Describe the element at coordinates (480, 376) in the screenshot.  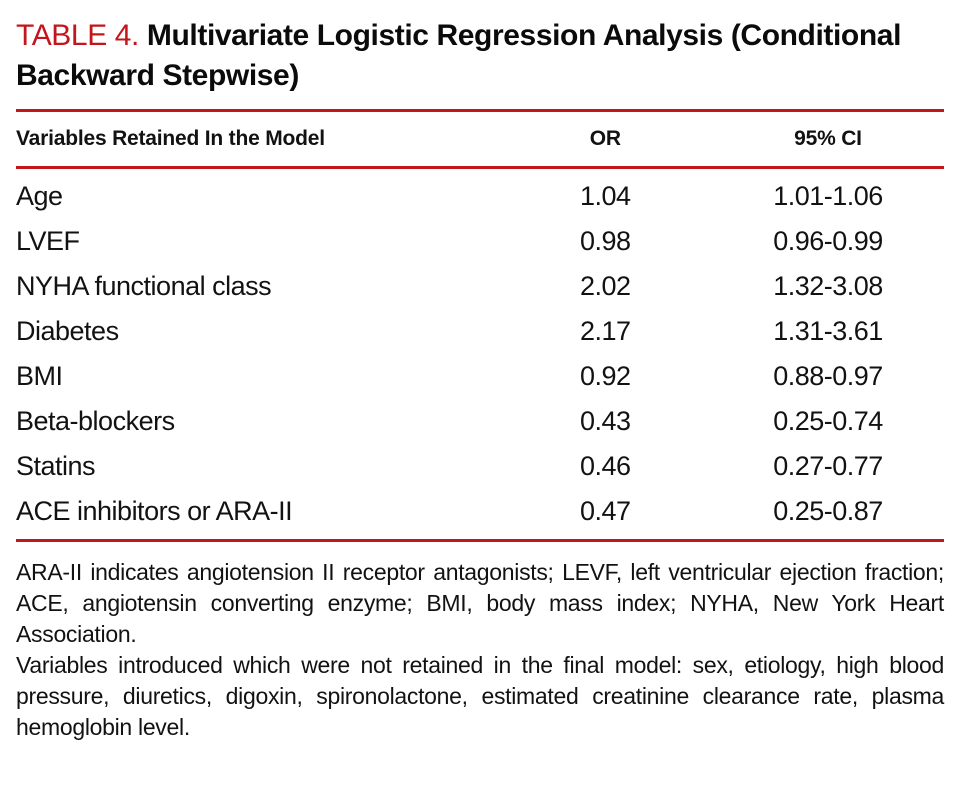
I see `table-row: BMI 0.92 0.88-0.97` at that location.